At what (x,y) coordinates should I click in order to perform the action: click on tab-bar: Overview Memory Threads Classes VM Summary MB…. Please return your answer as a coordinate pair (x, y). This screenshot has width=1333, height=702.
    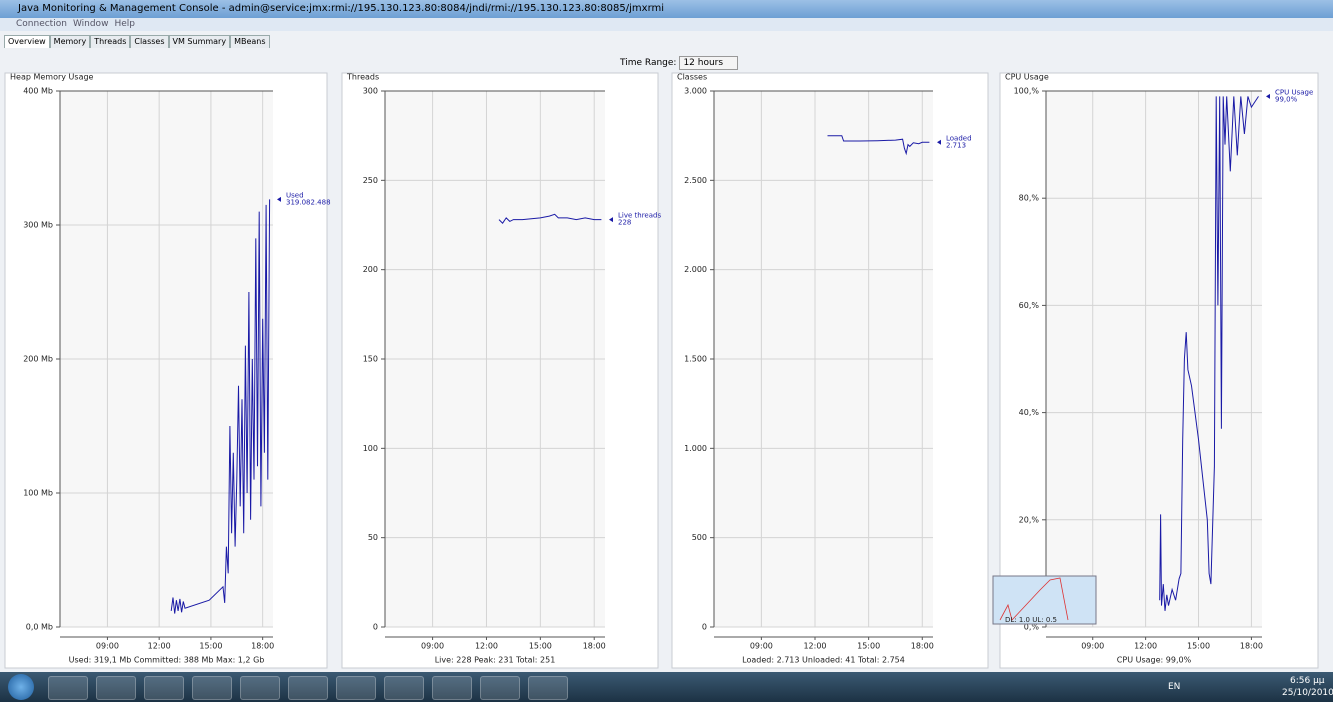
    Looking at the image, I should click on (137, 41).